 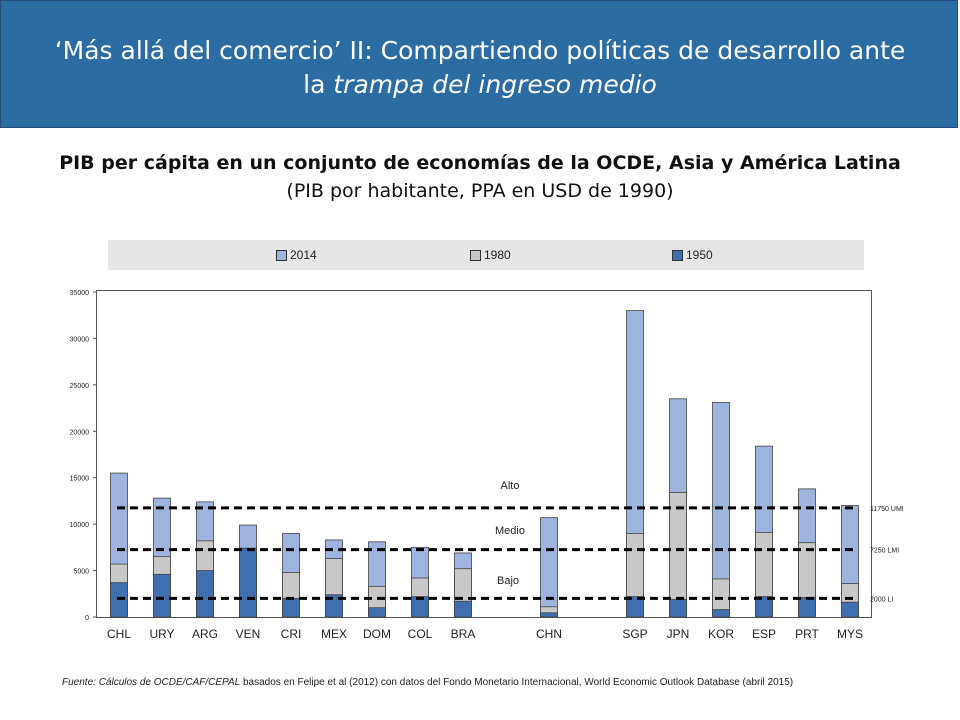 I want to click on x-tick-label: PRT, so click(x=807, y=634).